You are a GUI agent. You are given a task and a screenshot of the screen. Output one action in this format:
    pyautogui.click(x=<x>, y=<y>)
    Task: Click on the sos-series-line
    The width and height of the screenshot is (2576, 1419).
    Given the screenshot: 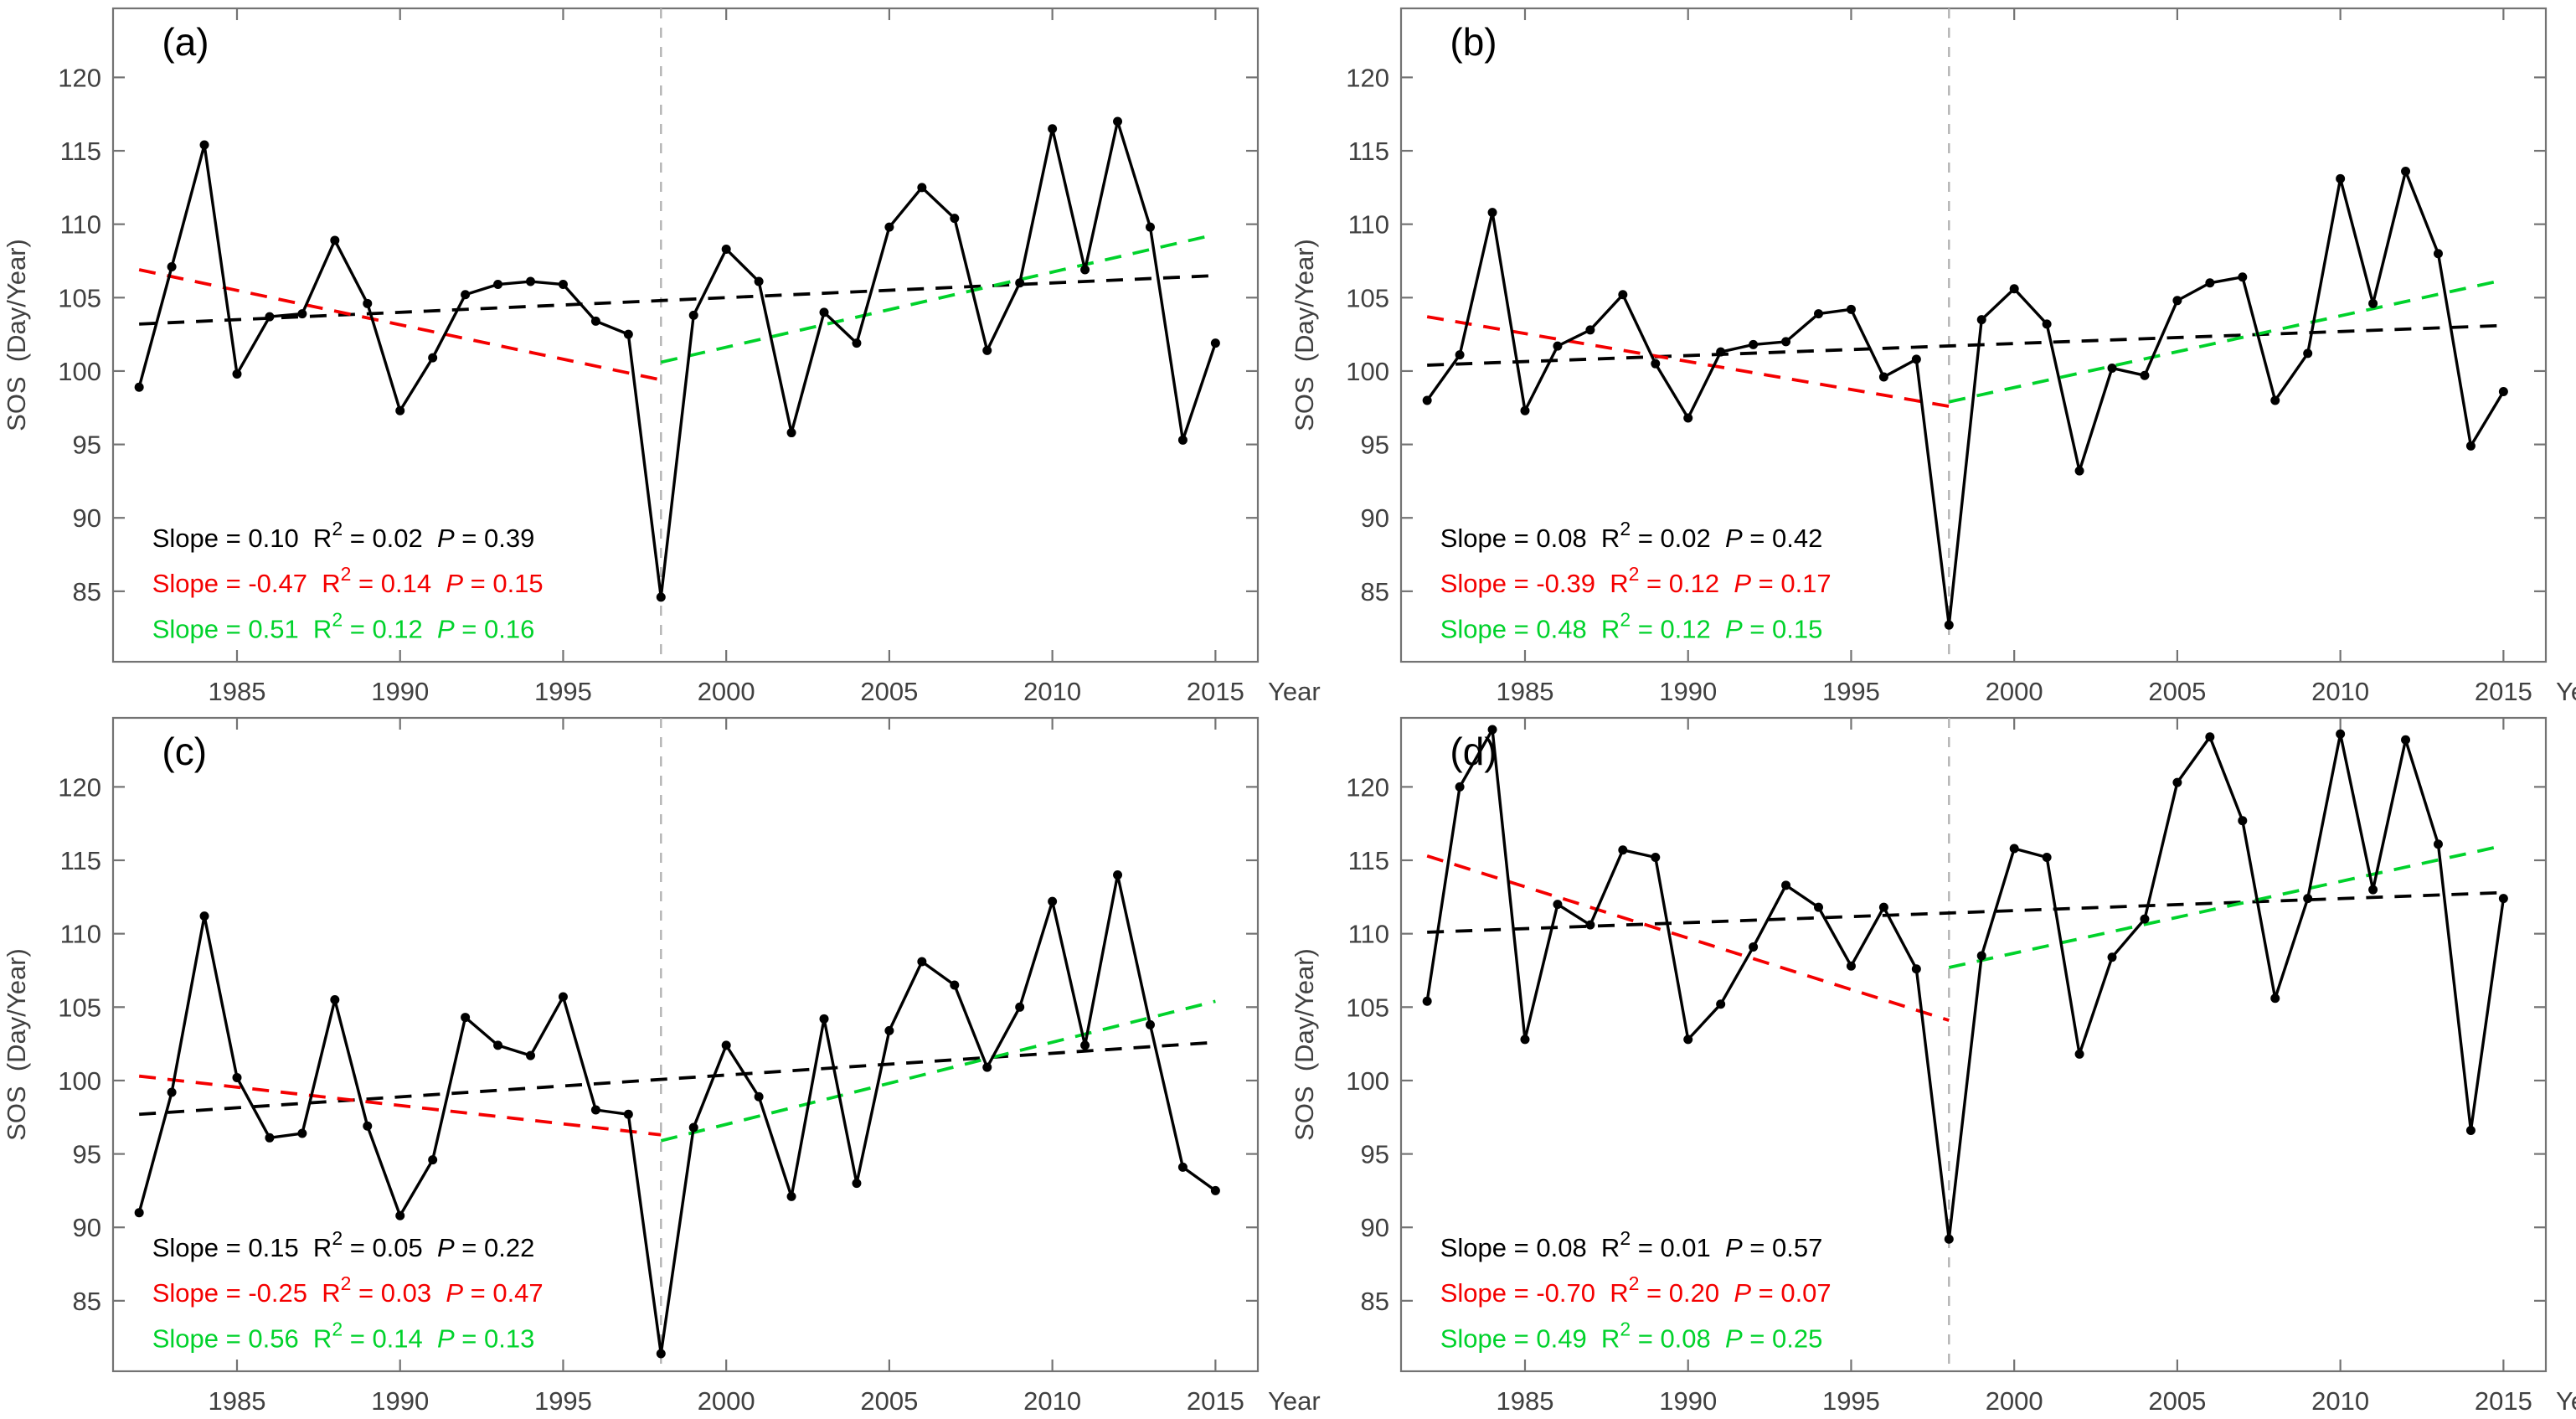 What is the action you would take?
    pyautogui.click(x=677, y=359)
    